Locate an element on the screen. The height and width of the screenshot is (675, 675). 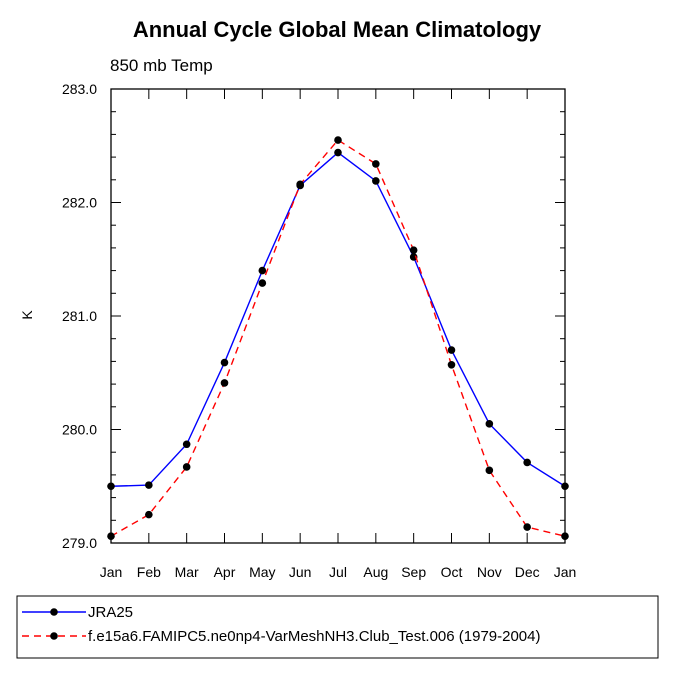
x-tick-label: Sep is located at coordinates (413, 572).